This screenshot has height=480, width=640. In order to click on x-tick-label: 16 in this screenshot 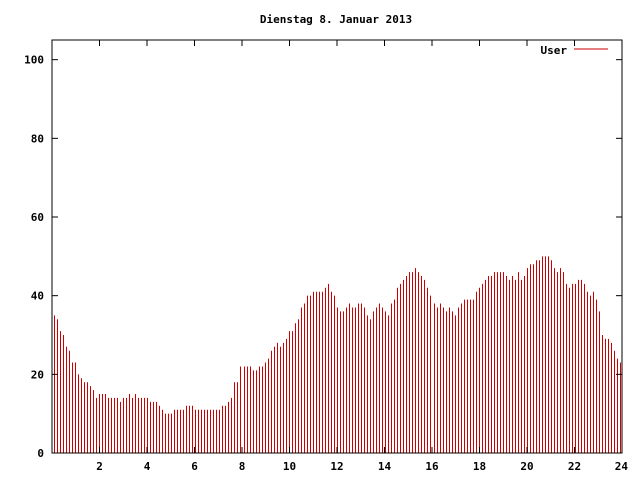, I will do `click(432, 466)`.